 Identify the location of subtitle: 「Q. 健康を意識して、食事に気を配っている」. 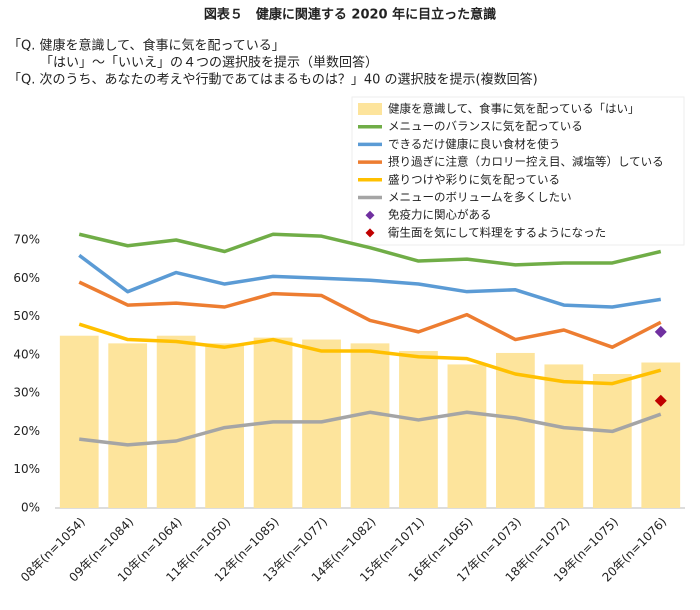
(146, 46).